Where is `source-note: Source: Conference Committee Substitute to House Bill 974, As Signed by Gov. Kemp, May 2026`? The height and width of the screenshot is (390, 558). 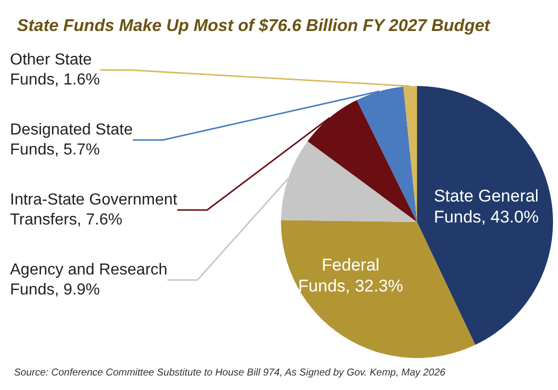
source-note: Source: Conference Committee Substitute to House Bill 974, As Signed by Gov. Kemp, May 2026 is located at coordinates (230, 373).